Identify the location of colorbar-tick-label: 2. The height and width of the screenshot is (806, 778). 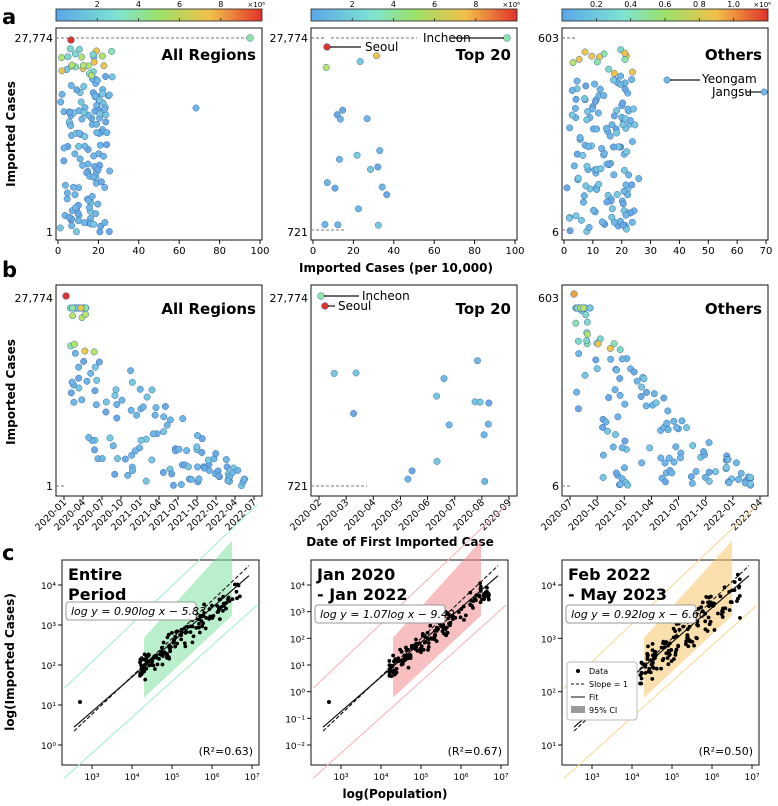
(97, 4).